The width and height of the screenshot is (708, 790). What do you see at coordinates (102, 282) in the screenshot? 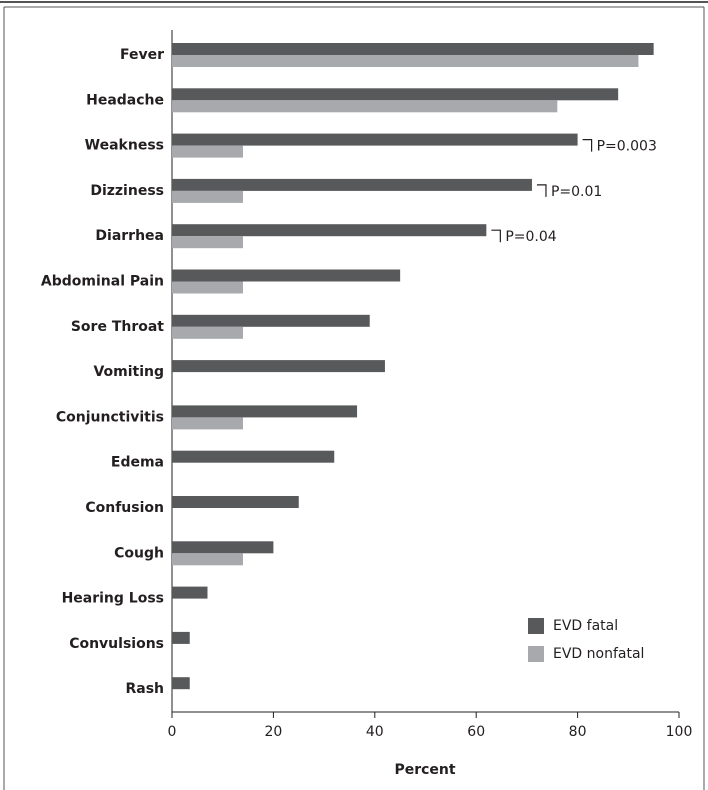
I see `category-label: Abdominal Pain` at bounding box center [102, 282].